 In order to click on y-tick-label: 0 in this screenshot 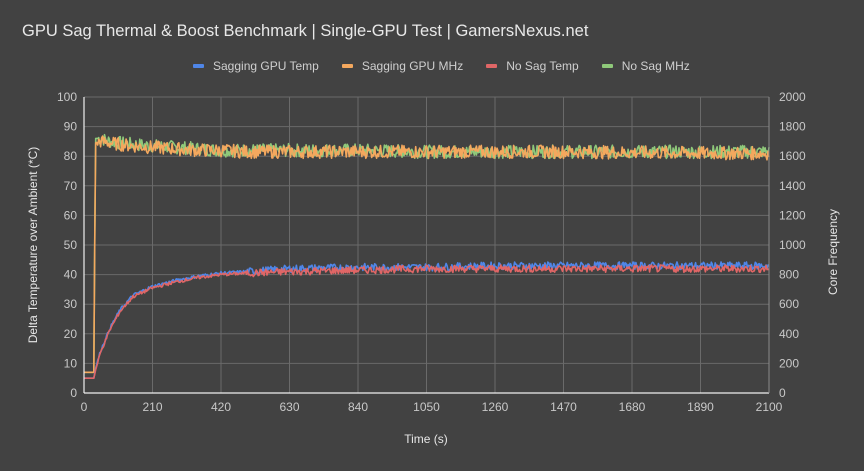, I will do `click(73, 393)`.